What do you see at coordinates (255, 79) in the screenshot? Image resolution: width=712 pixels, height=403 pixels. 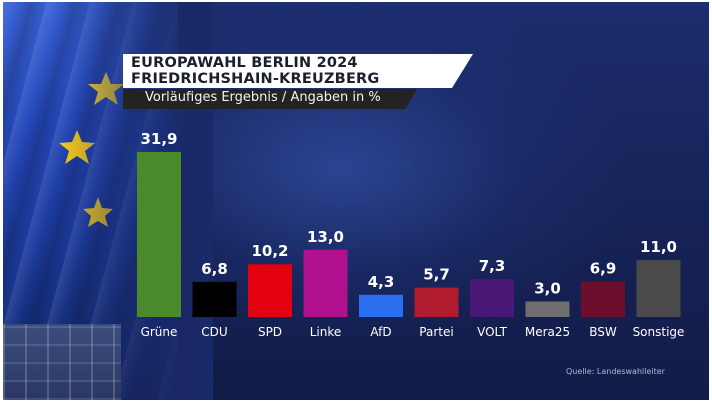 I see `chart-title-line-2: FRIEDRICHSHAIN-KREUZBERG` at bounding box center [255, 79].